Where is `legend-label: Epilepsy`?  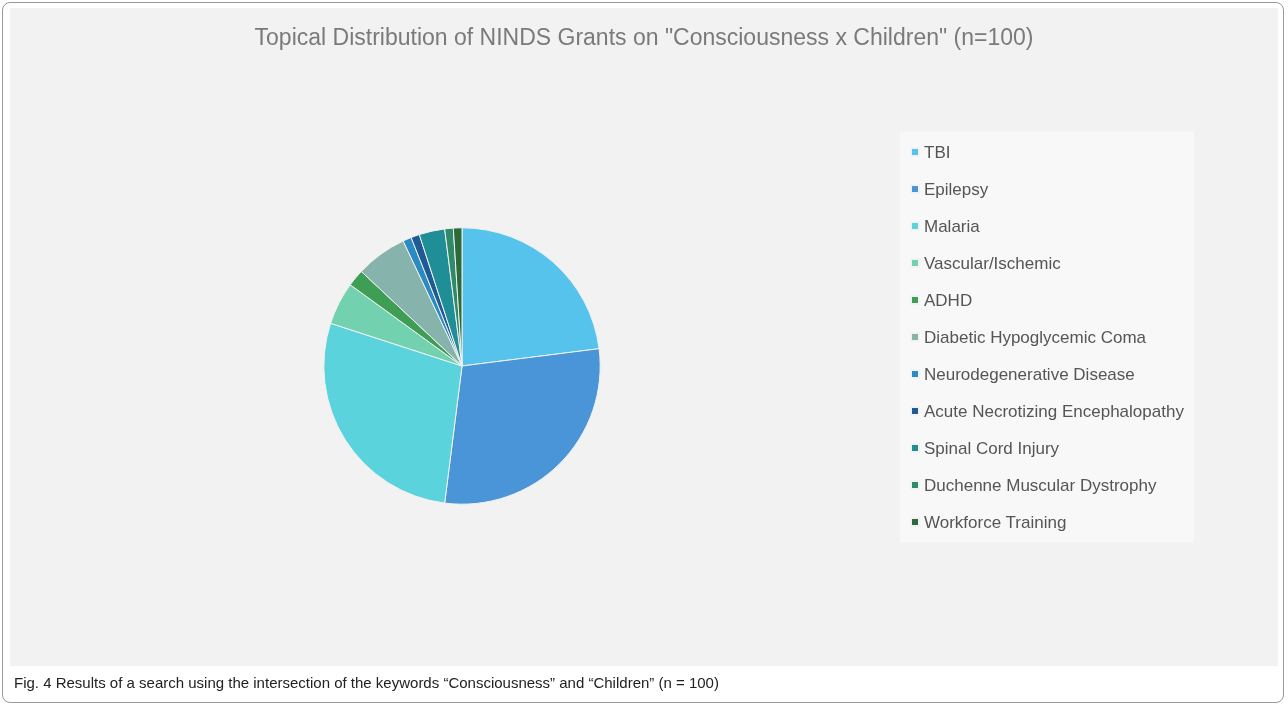
legend-label: Epilepsy is located at coordinates (956, 189).